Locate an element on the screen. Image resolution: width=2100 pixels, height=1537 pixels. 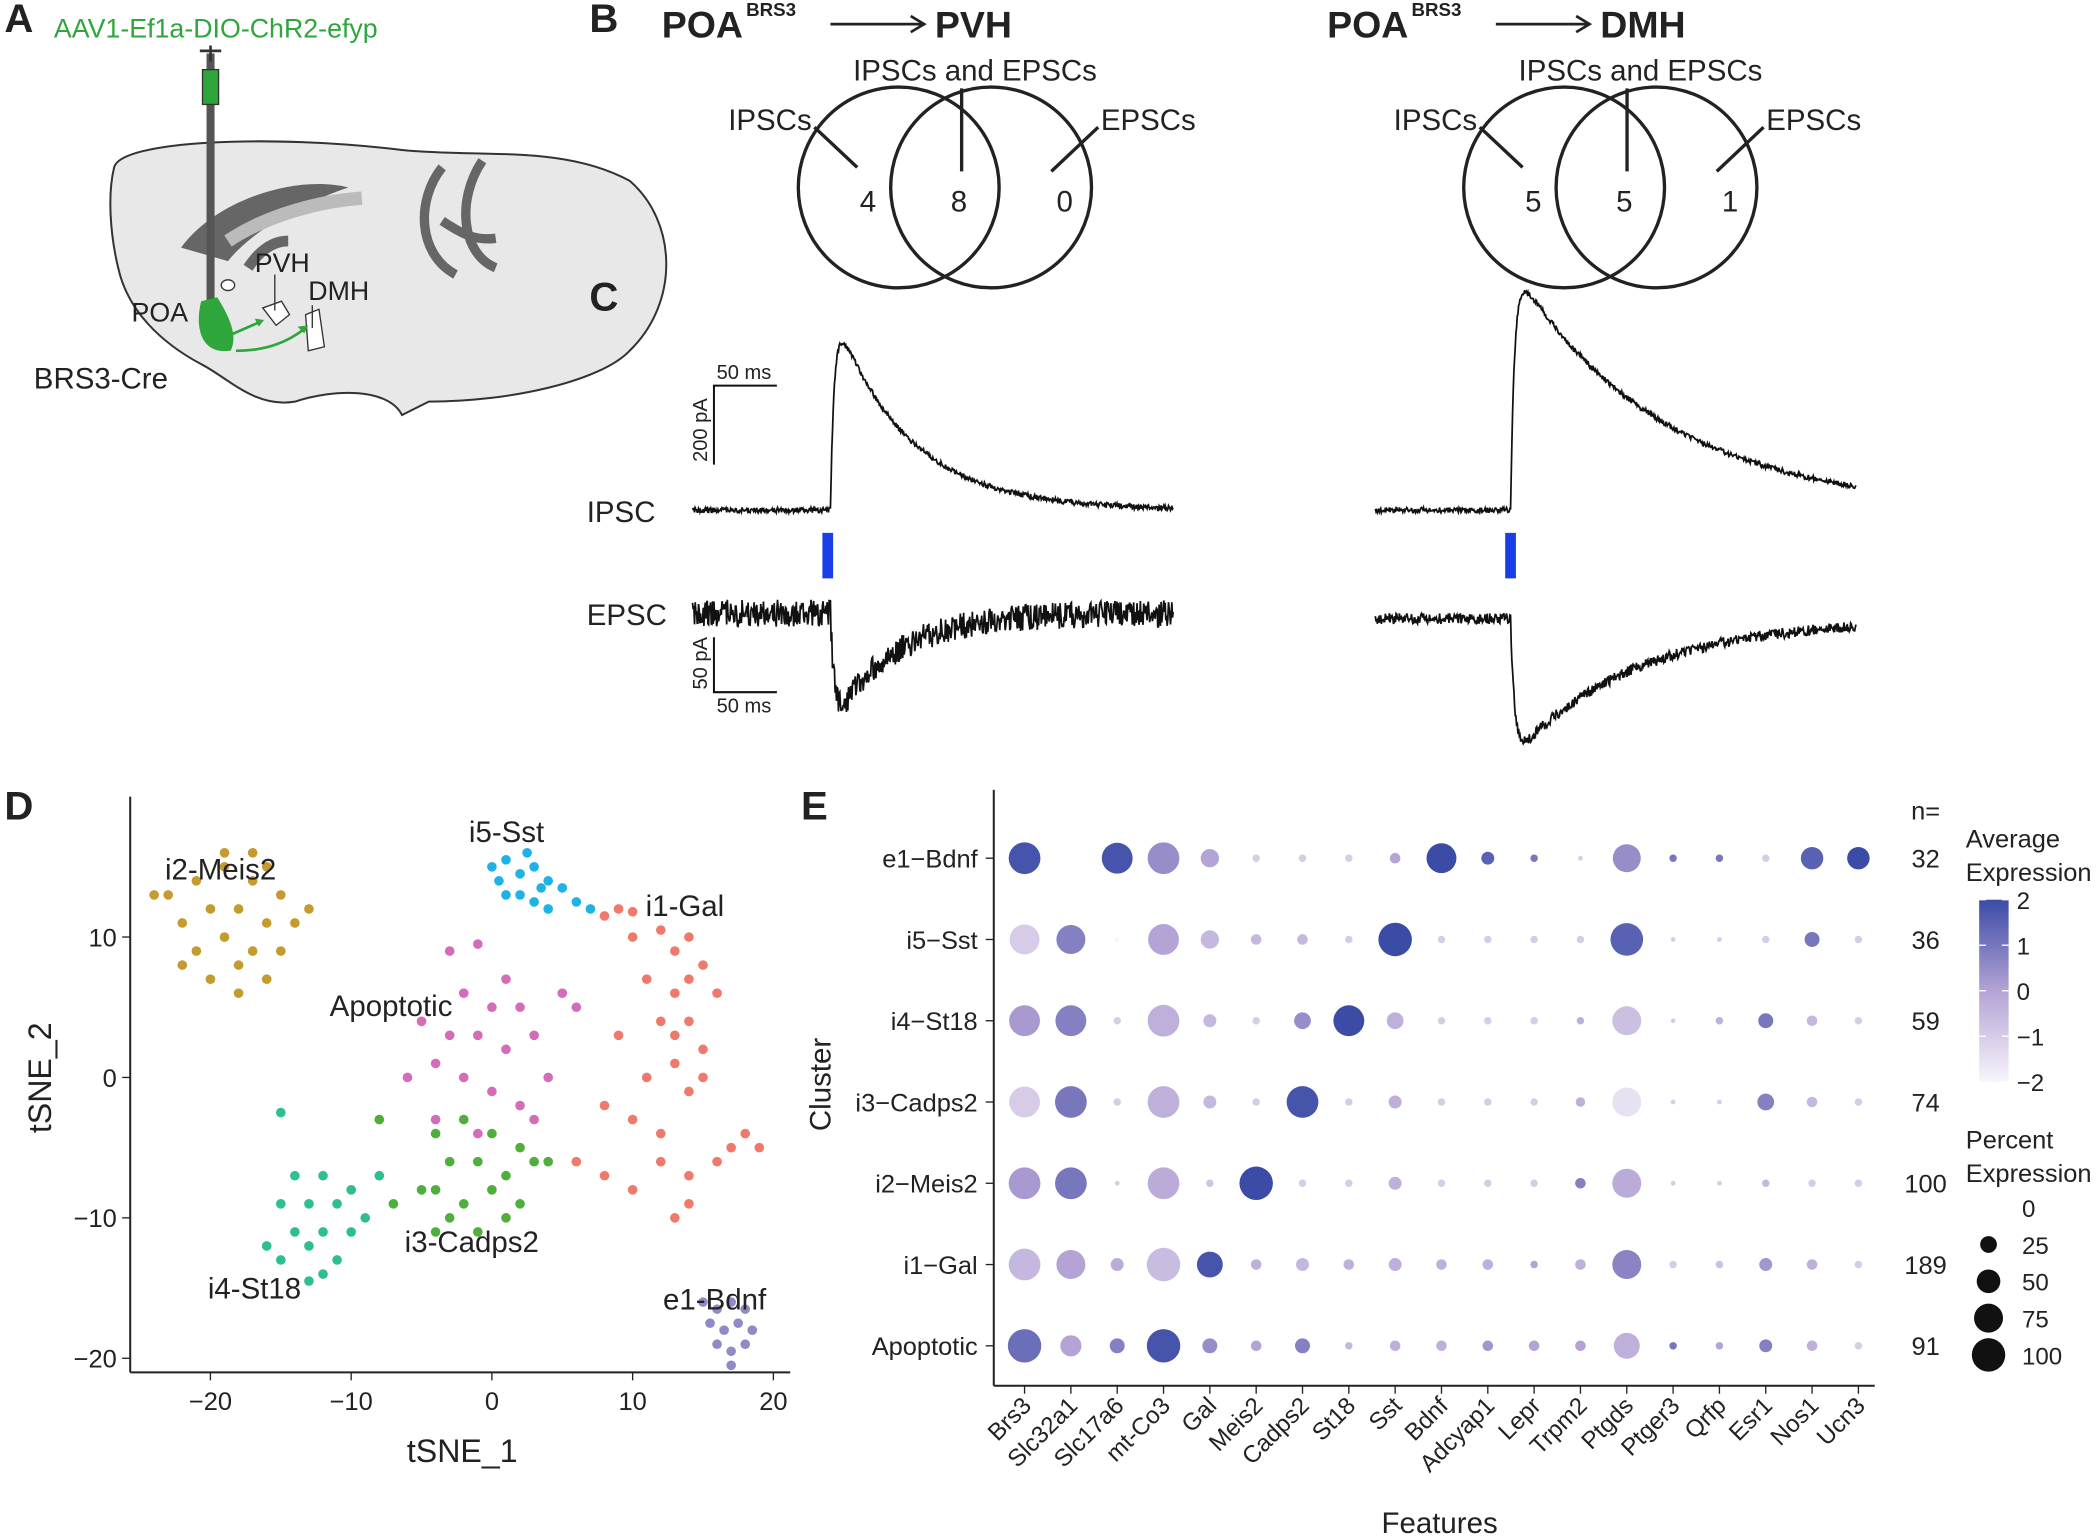
trace-label: EPSC is located at coordinates (627, 615).